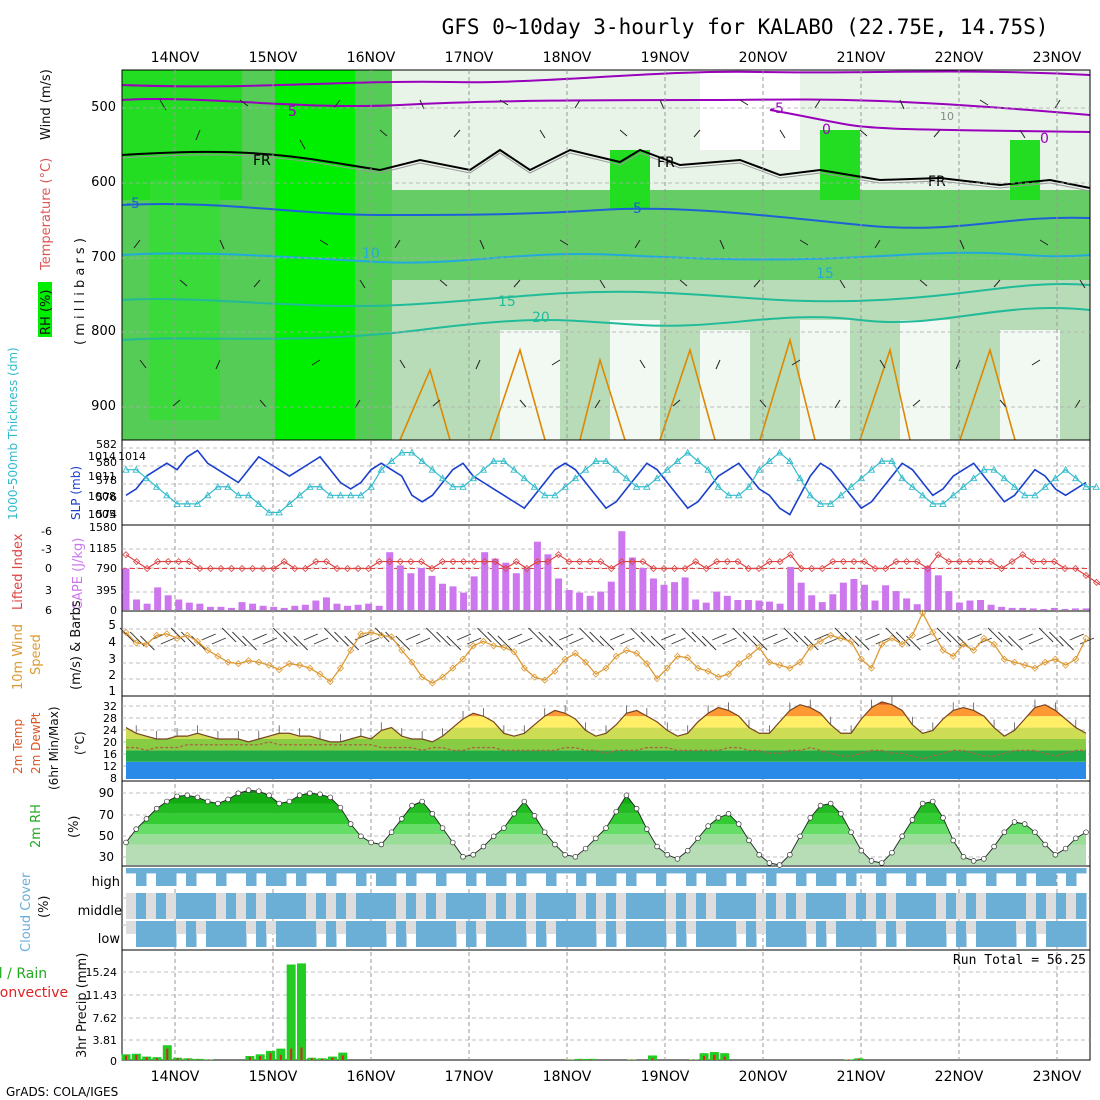 The image size is (1100, 1100). I want to click on precip-total-bar, so click(652, 1057).